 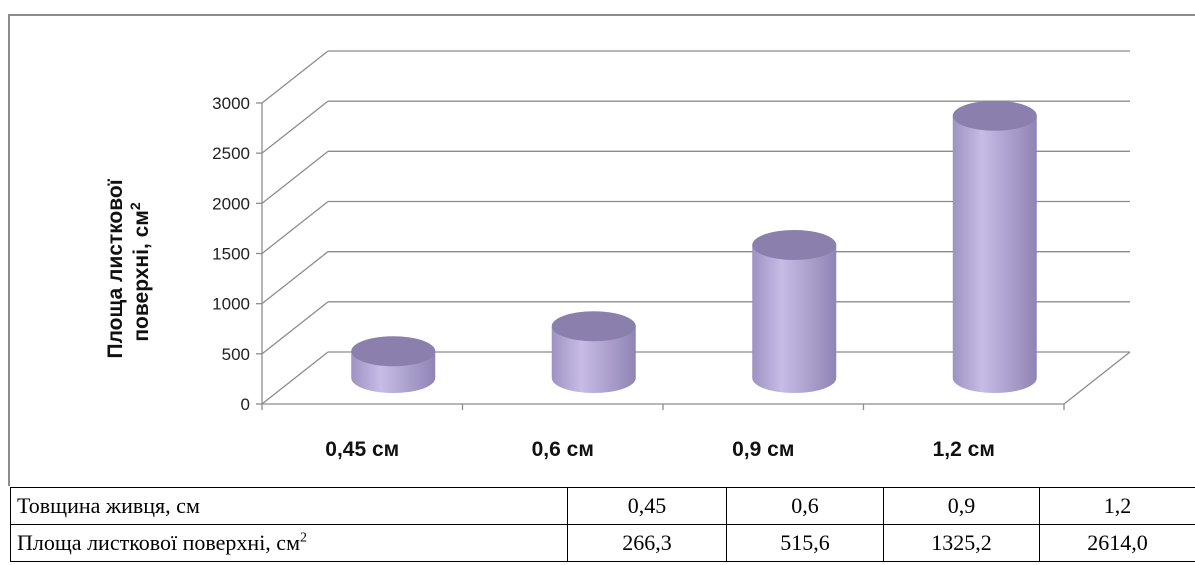 I want to click on y-axis-title: Площа листкової поверхні, см2, so click(x=128, y=266).